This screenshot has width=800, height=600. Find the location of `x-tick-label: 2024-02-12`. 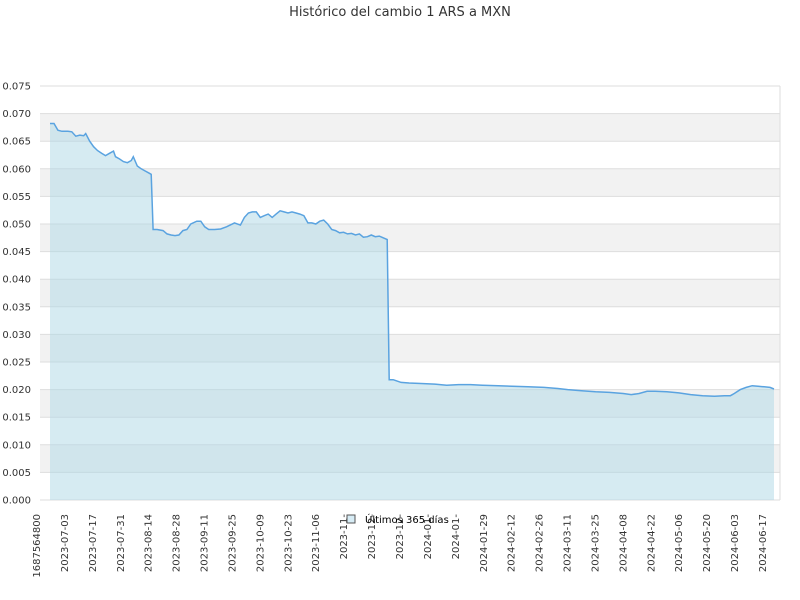

x-tick-label: 2024-02-12 is located at coordinates (512, 543).